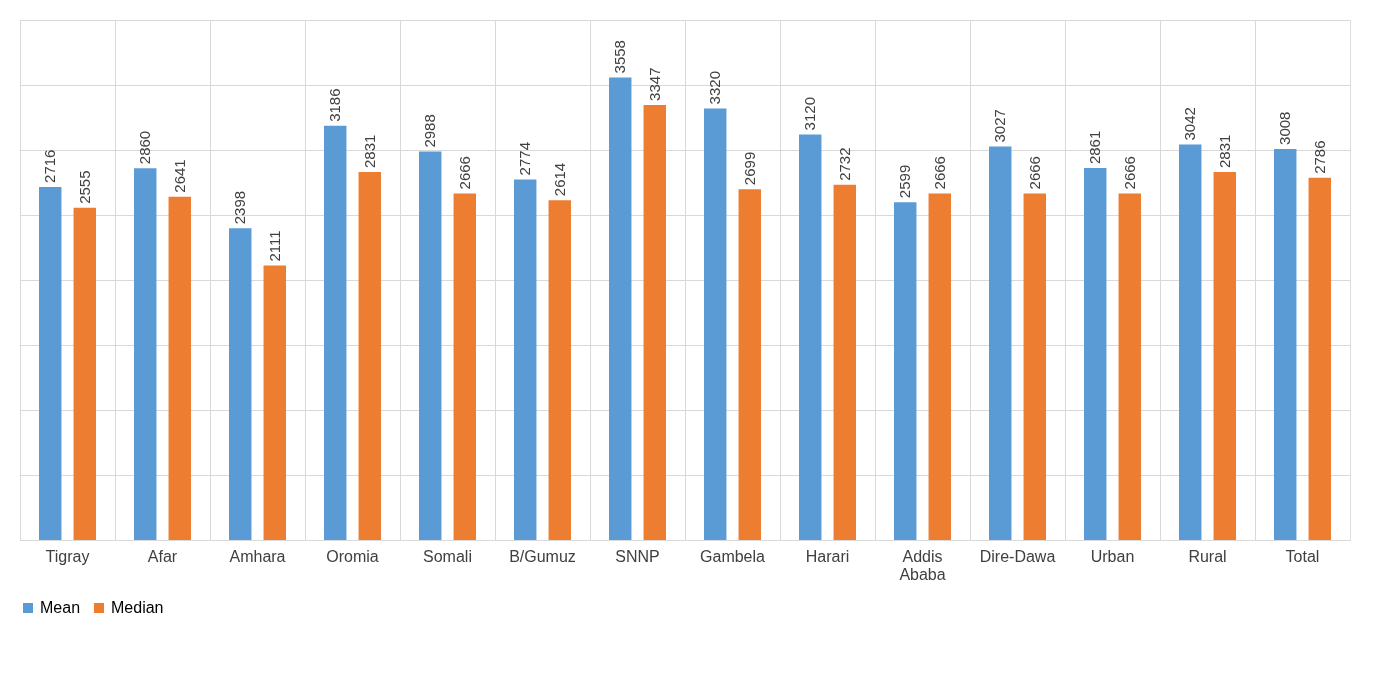 The width and height of the screenshot is (1394, 688). I want to click on x-tick-label: Somali, so click(447, 556).